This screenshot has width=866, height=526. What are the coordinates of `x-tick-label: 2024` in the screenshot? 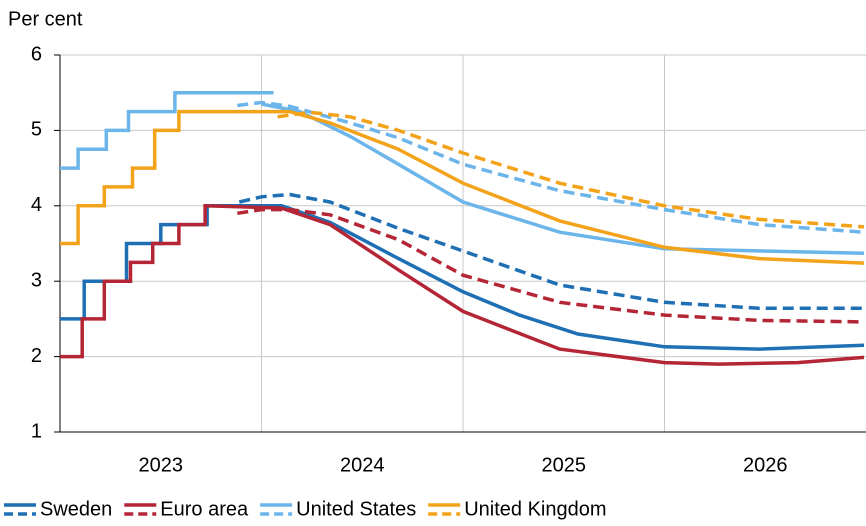 It's located at (362, 465).